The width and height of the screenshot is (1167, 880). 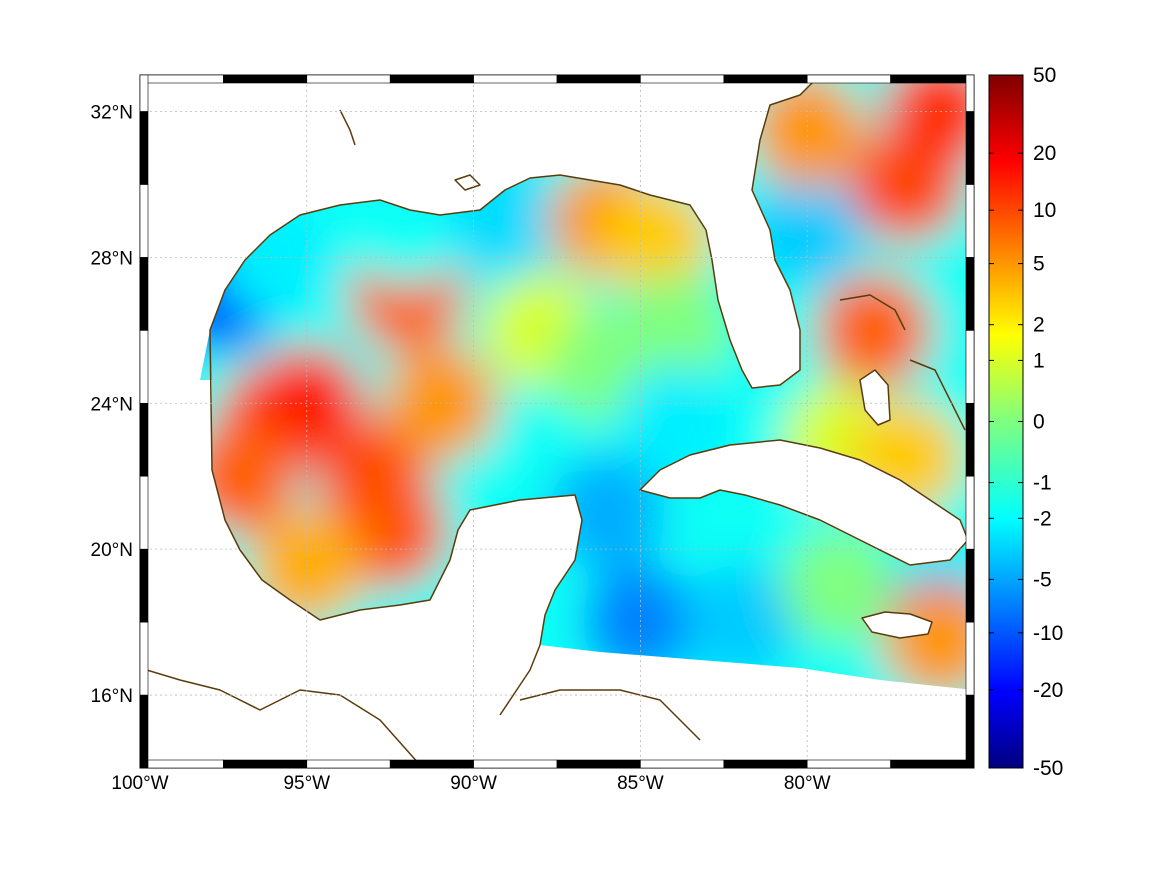 I want to click on longitude-tick-label: 95°W, so click(x=306, y=783).